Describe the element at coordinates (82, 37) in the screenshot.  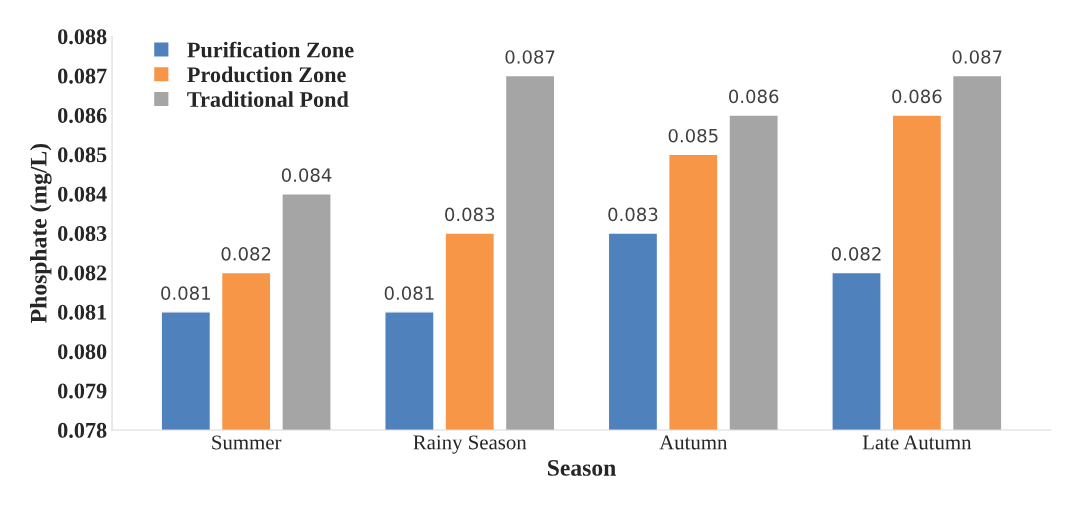
I see `y-tick-label: 0.088` at that location.